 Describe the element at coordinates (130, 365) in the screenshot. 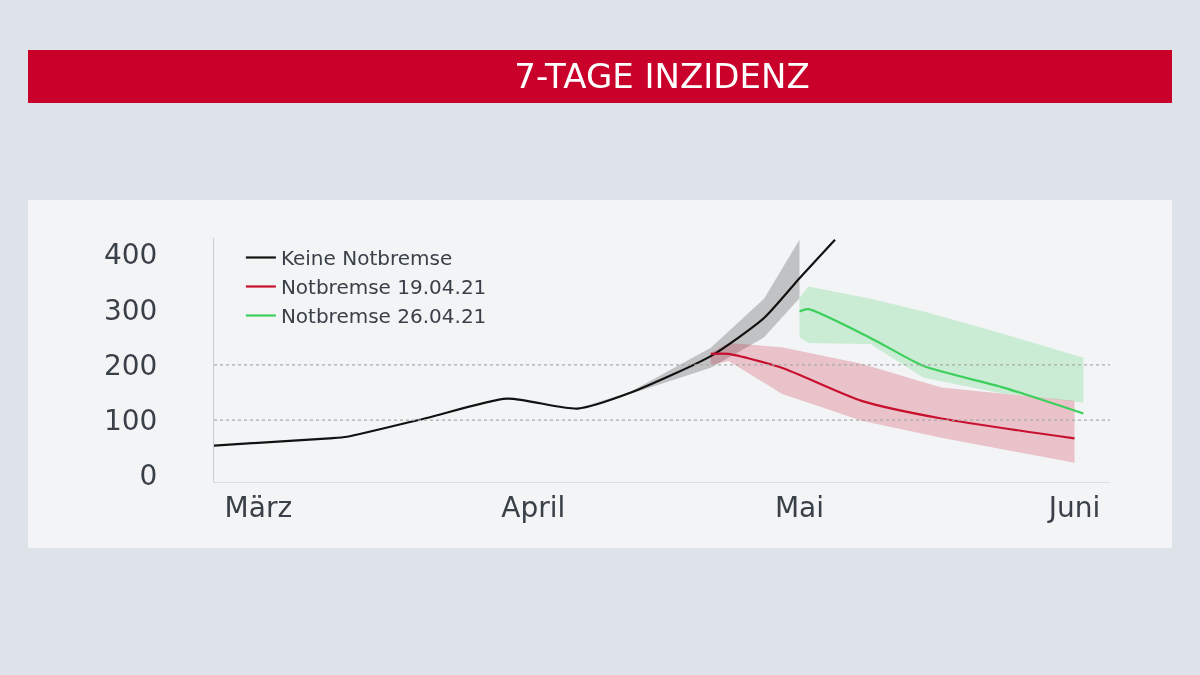

I see `y-tick-label: 200` at that location.